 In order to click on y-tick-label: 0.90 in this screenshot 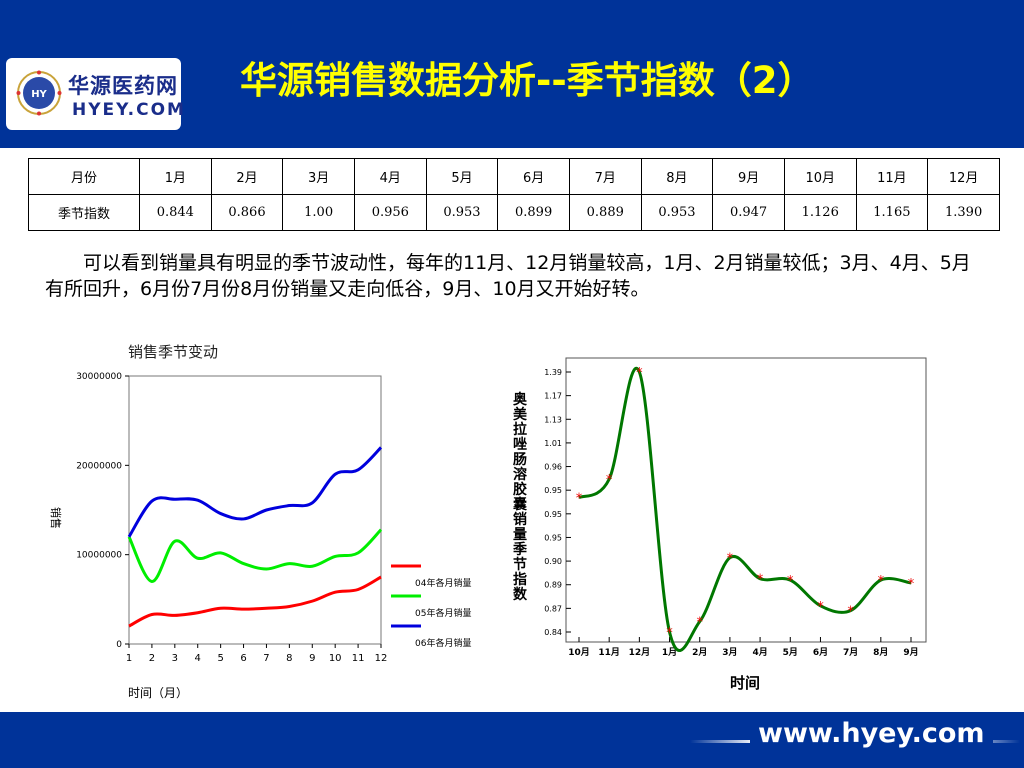, I will do `click(553, 561)`.